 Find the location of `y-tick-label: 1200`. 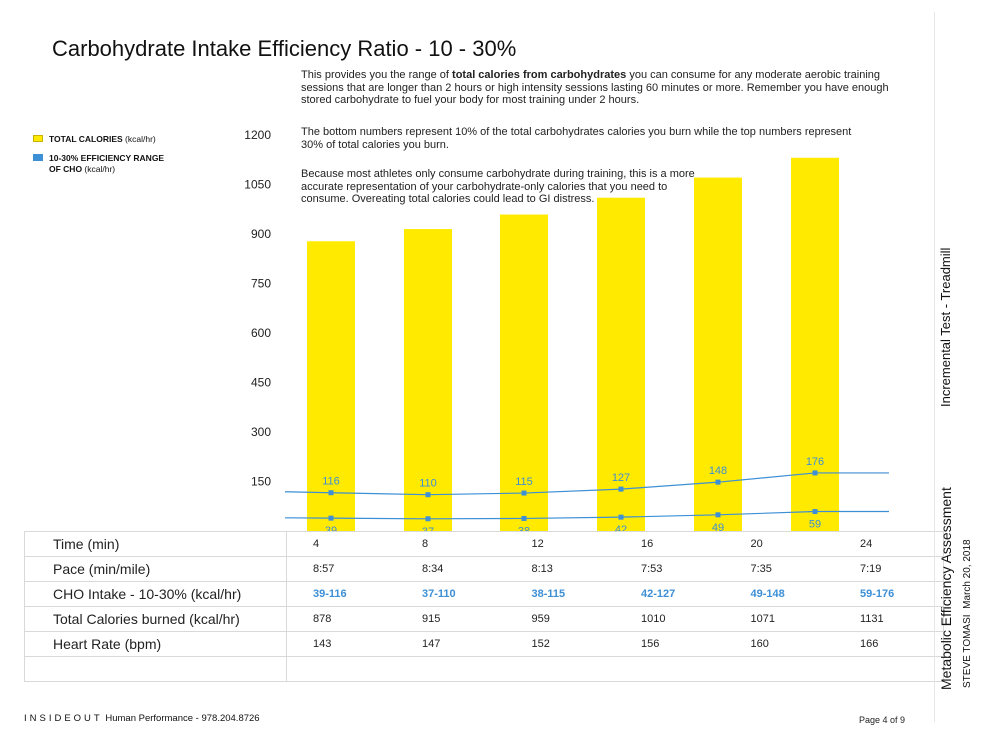

y-tick-label: 1200 is located at coordinates (257, 135).